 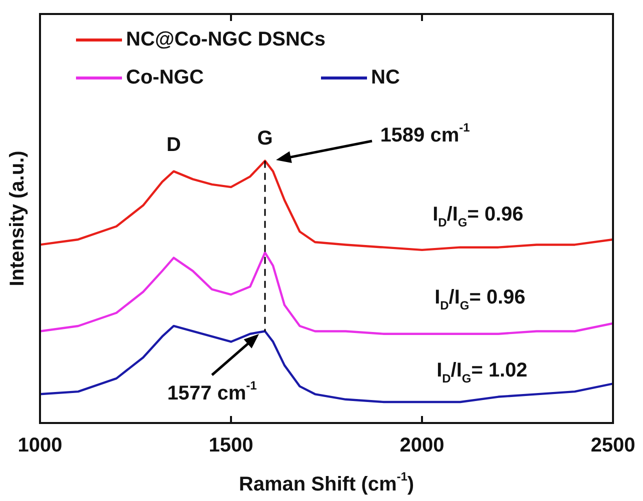 I want to click on y-axis-title: Intensity (a.u.), so click(x=17, y=218).